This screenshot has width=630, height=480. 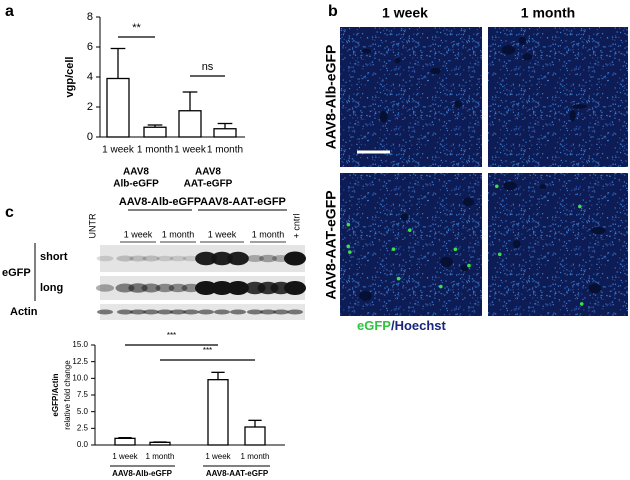 What do you see at coordinates (90, 77) in the screenshot?
I see `y-tick-label: 4` at bounding box center [90, 77].